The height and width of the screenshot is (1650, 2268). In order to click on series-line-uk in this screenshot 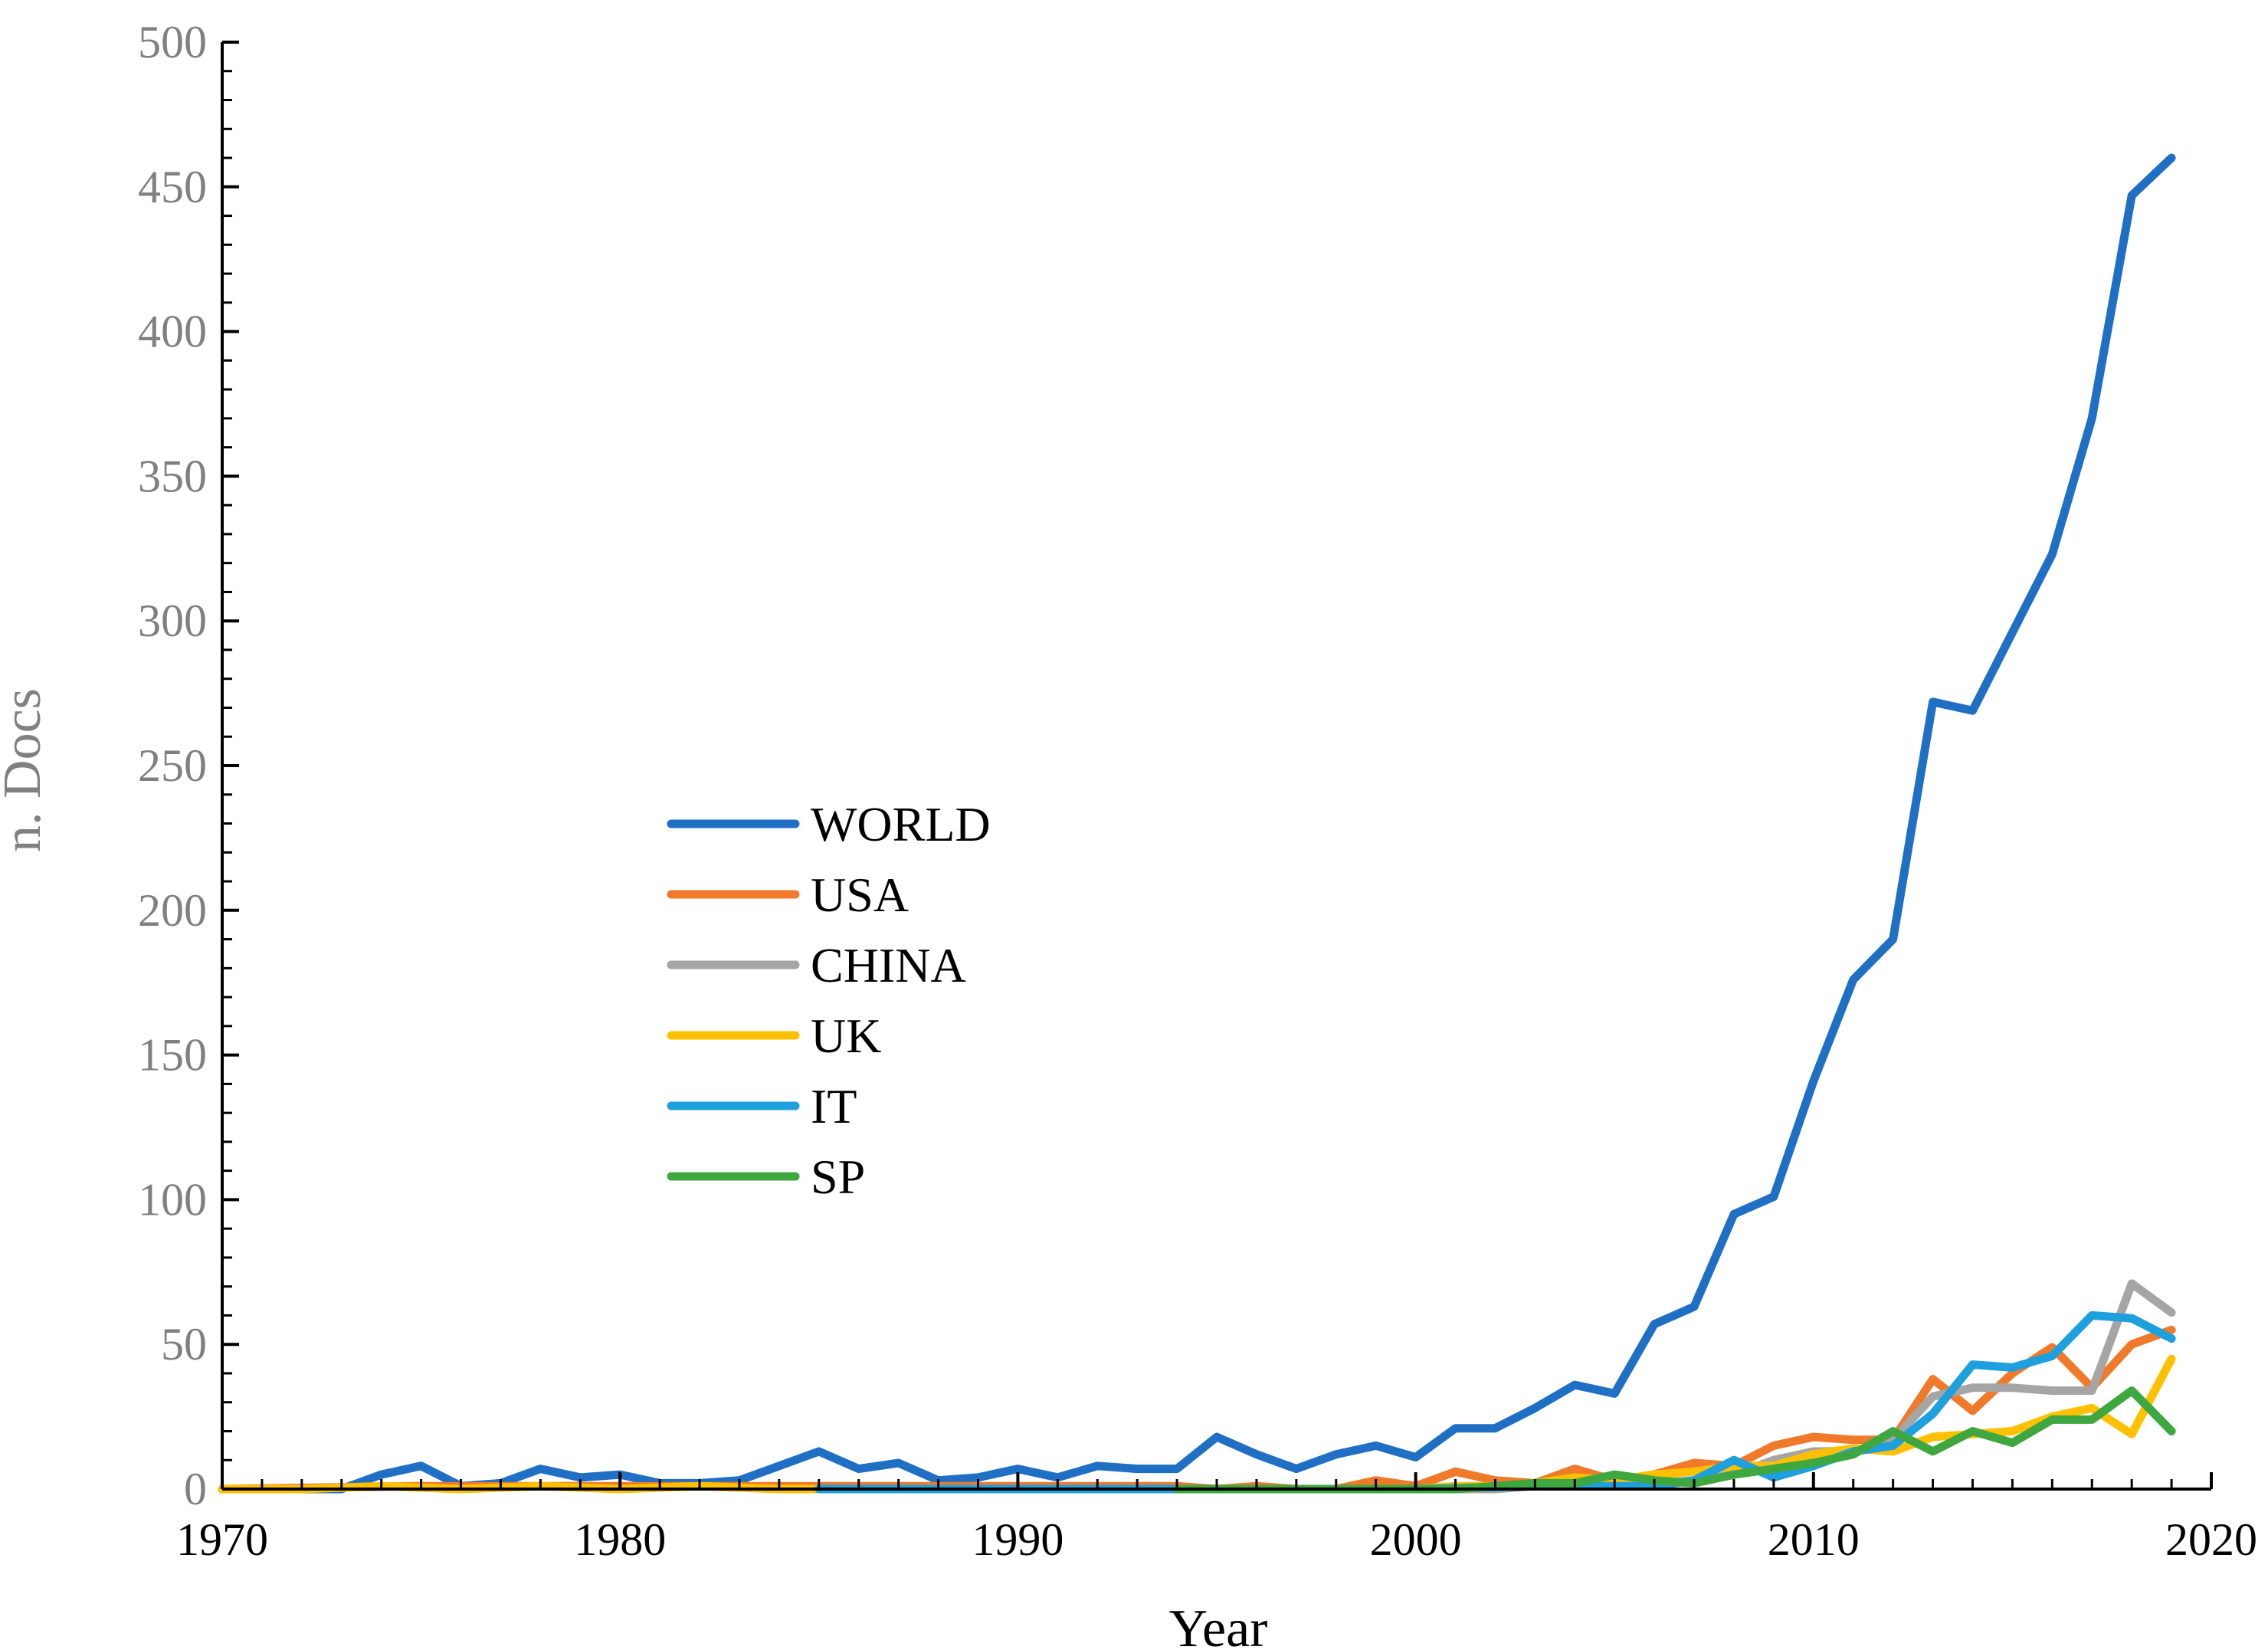, I will do `click(1197, 1424)`.